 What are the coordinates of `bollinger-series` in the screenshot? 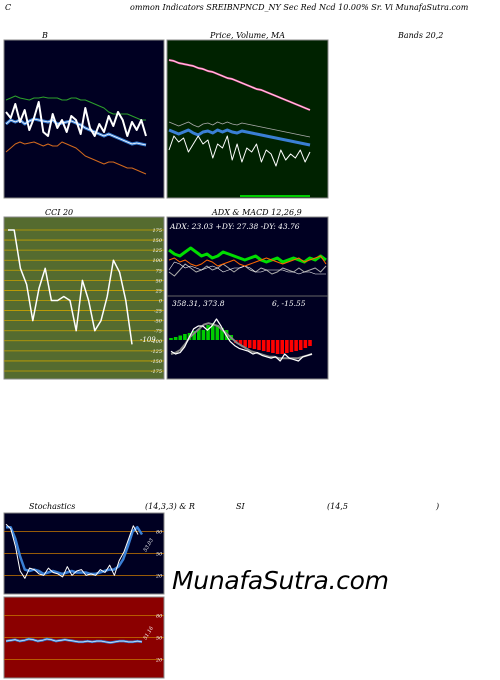 It's located at (76, 135).